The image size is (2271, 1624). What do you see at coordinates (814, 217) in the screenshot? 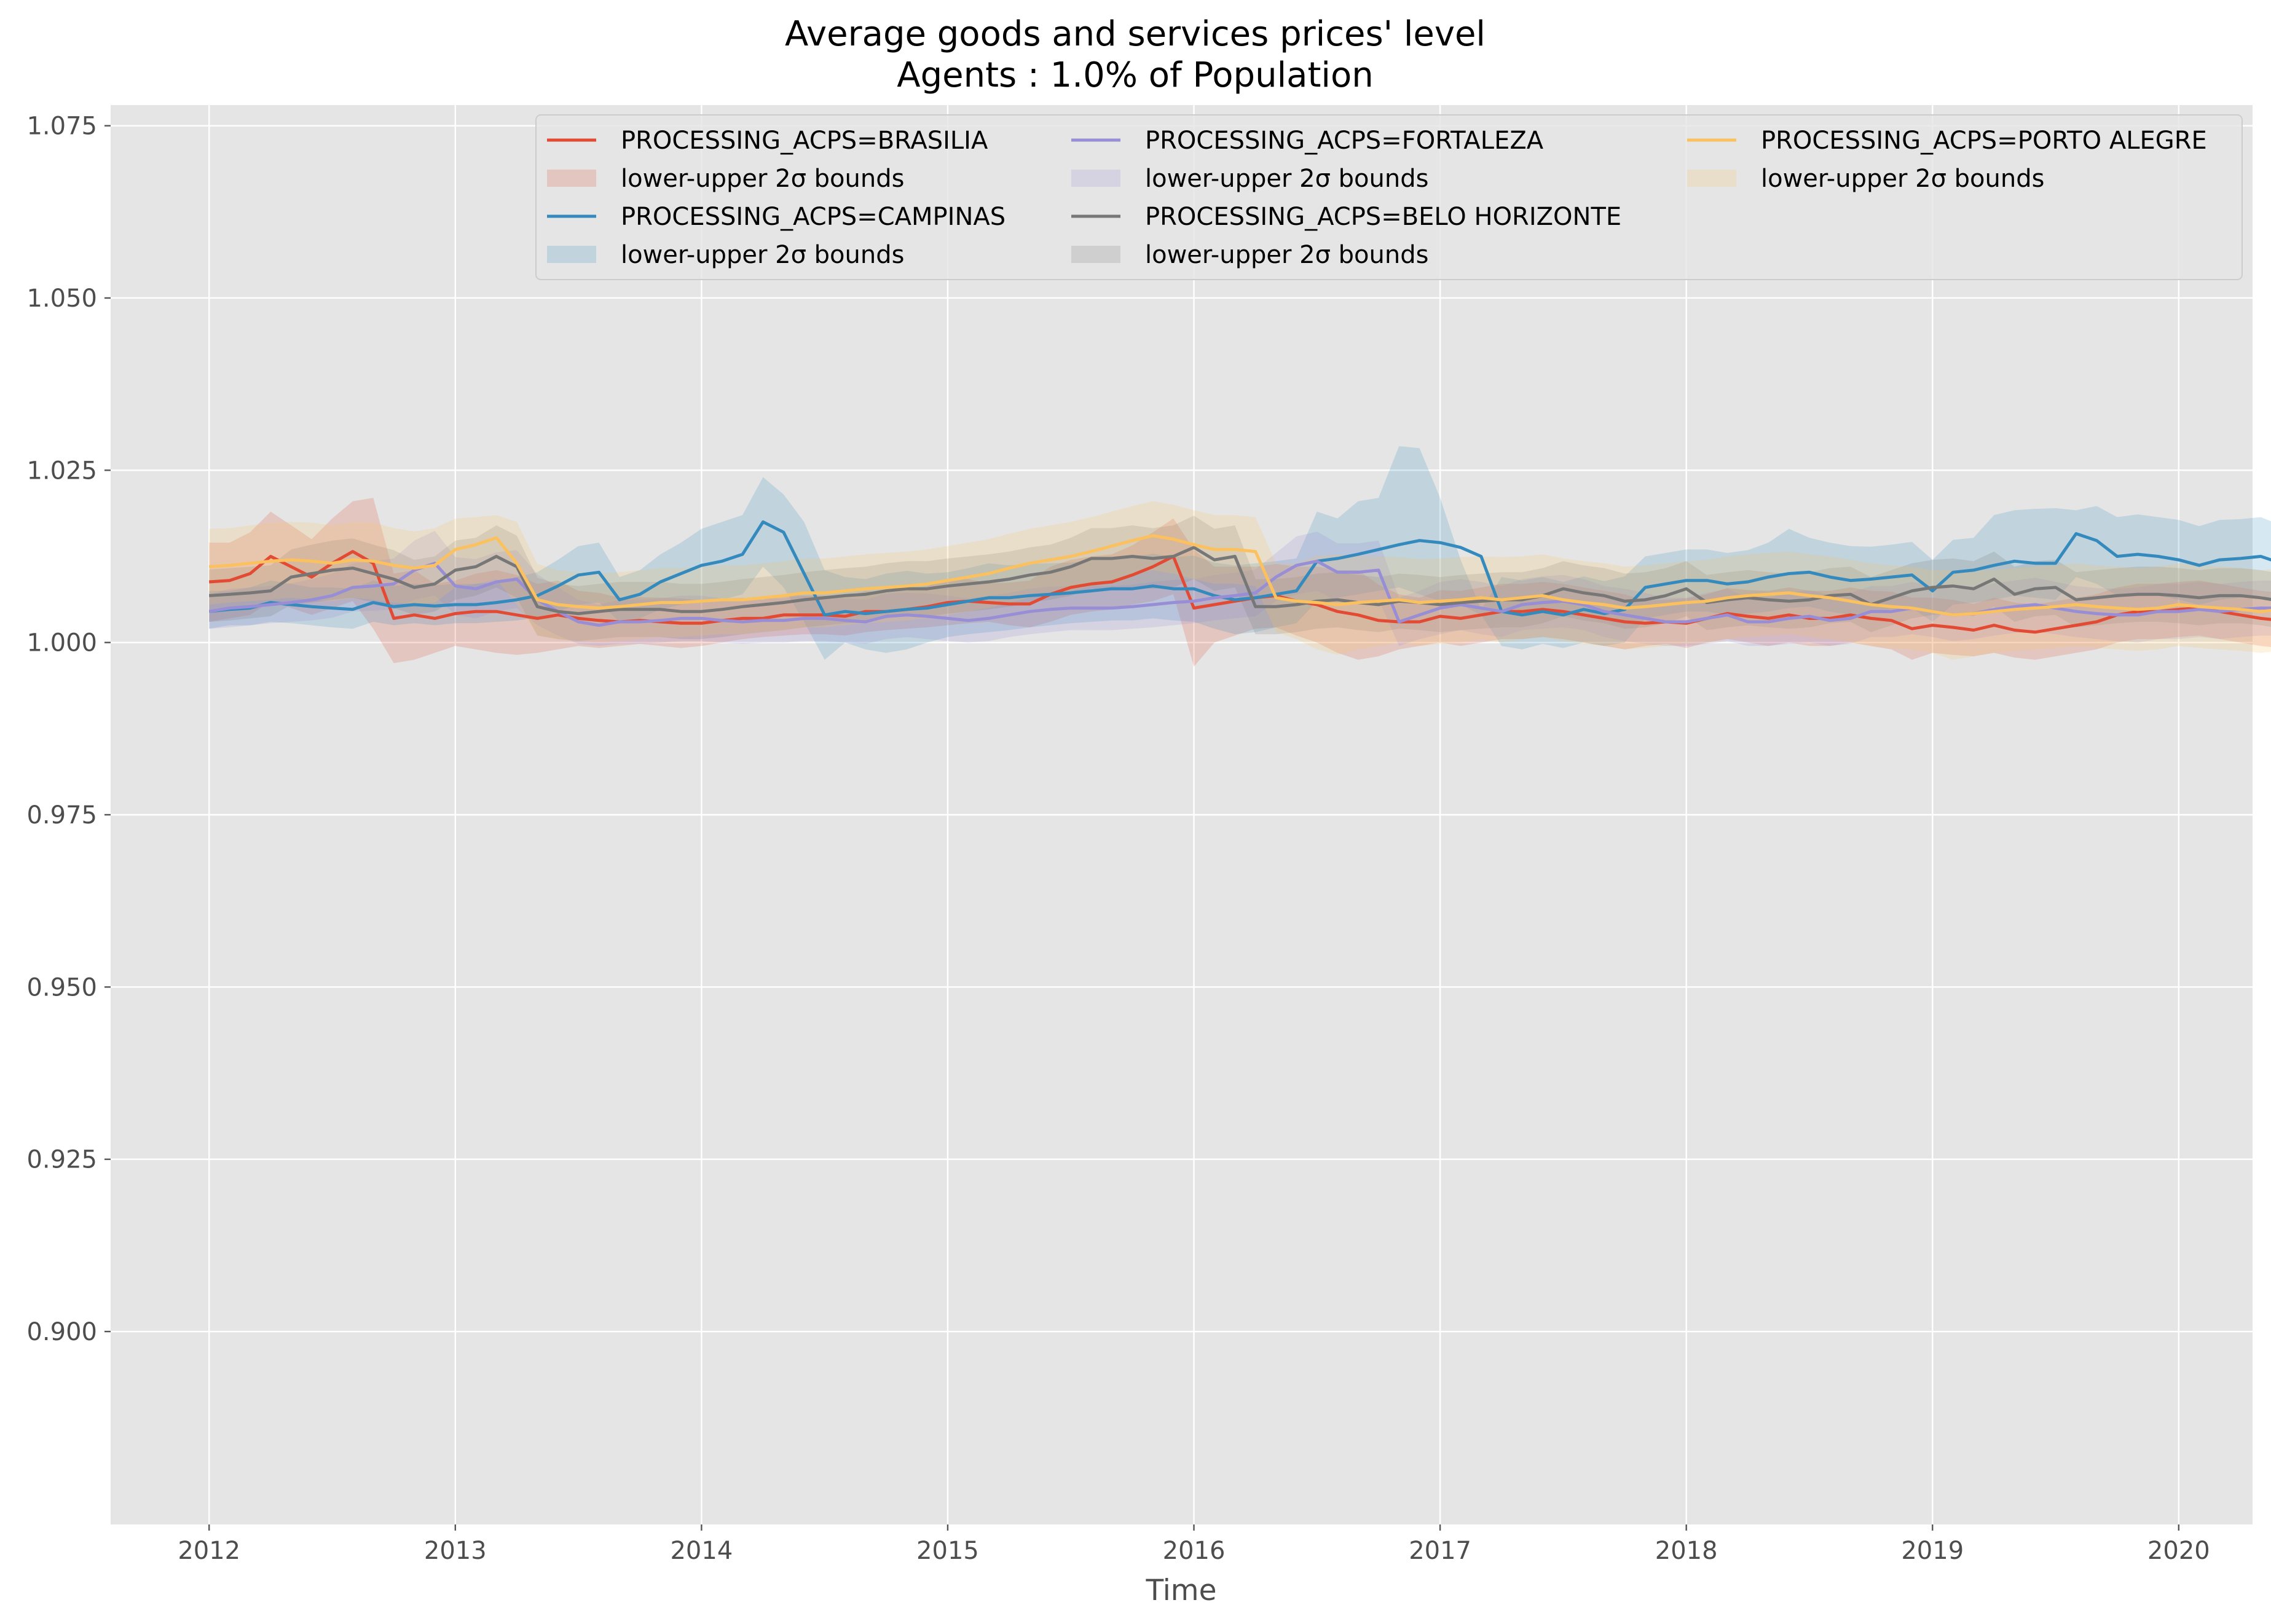
I see `legend-label-series: PROCESSING_ACPS=CAMPINAS` at bounding box center [814, 217].